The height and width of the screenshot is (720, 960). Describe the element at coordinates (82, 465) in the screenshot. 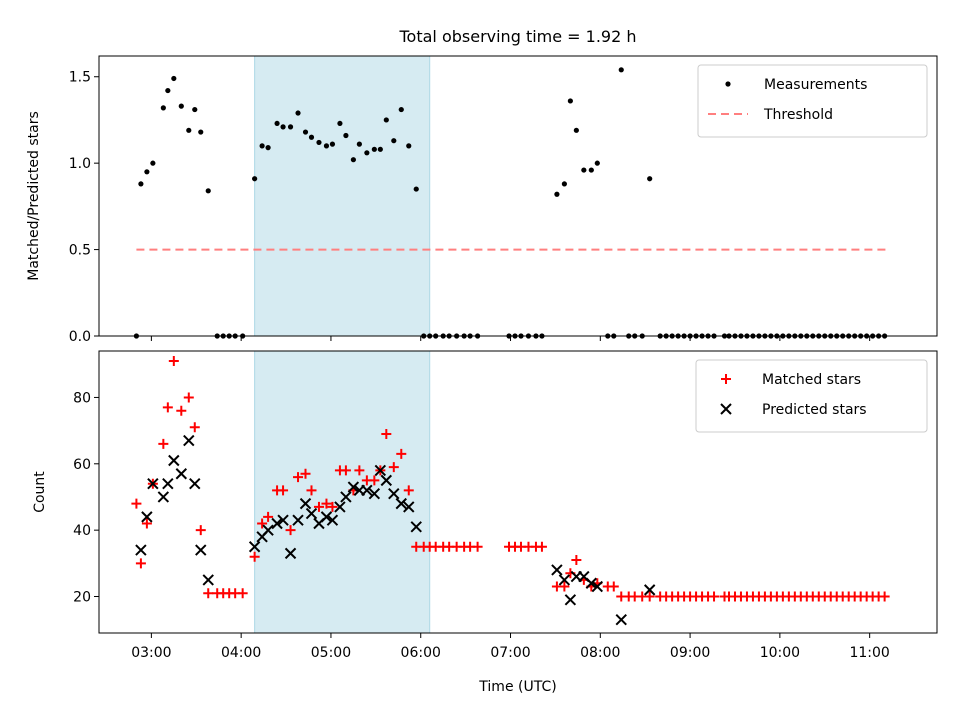

I see `y-tick-label: 60` at that location.